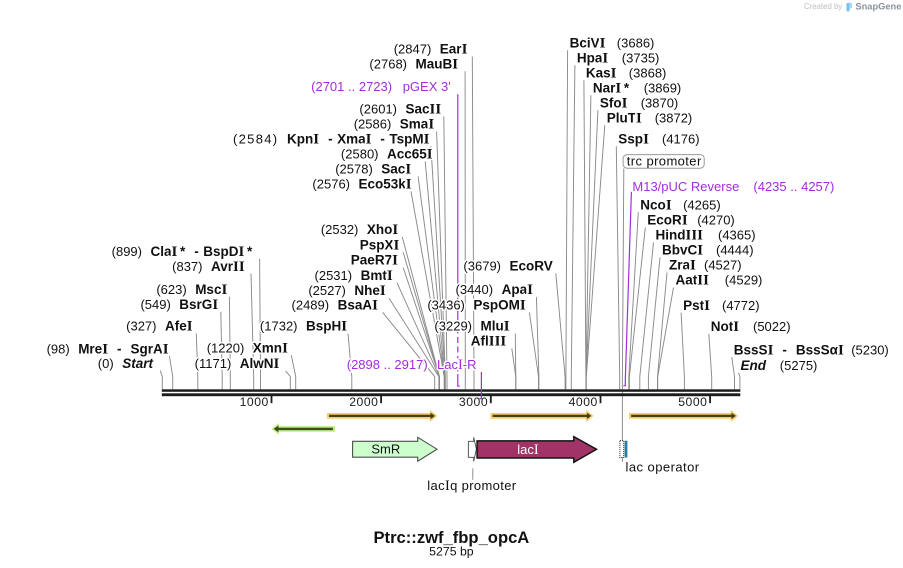 This screenshot has height=568, width=903. I want to click on svg-text: (1220), so click(226, 347).